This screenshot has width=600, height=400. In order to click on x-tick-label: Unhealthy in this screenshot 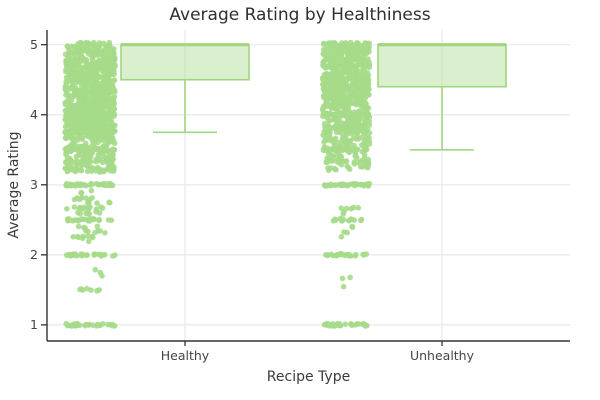, I will do `click(442, 355)`.